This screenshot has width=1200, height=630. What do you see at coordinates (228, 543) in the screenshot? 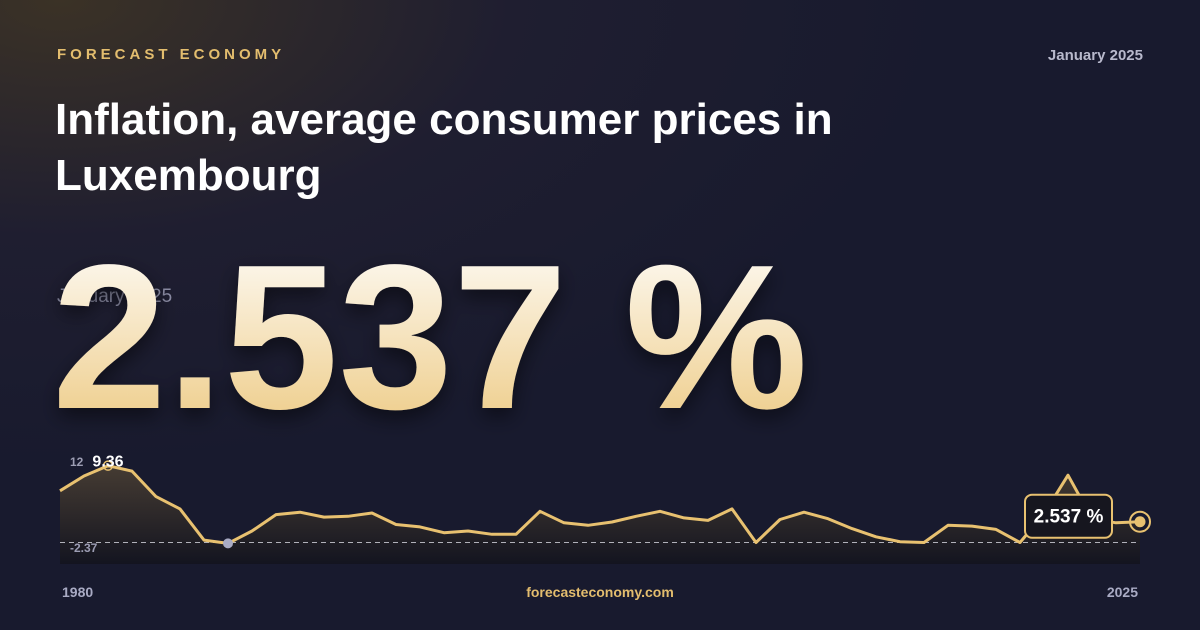
I see `min-marker` at bounding box center [228, 543].